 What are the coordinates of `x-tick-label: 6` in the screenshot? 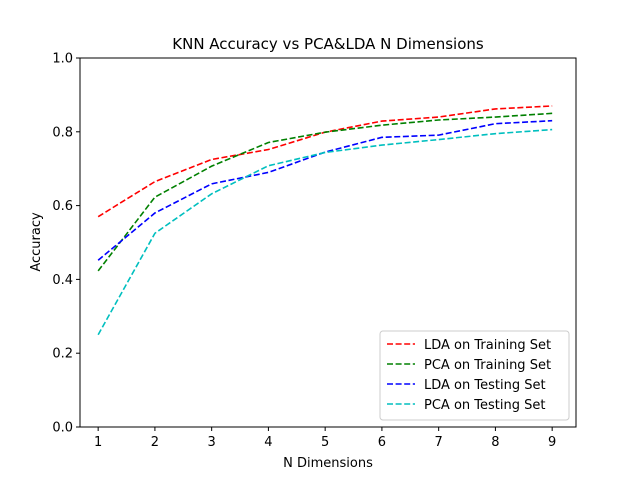 It's located at (382, 442).